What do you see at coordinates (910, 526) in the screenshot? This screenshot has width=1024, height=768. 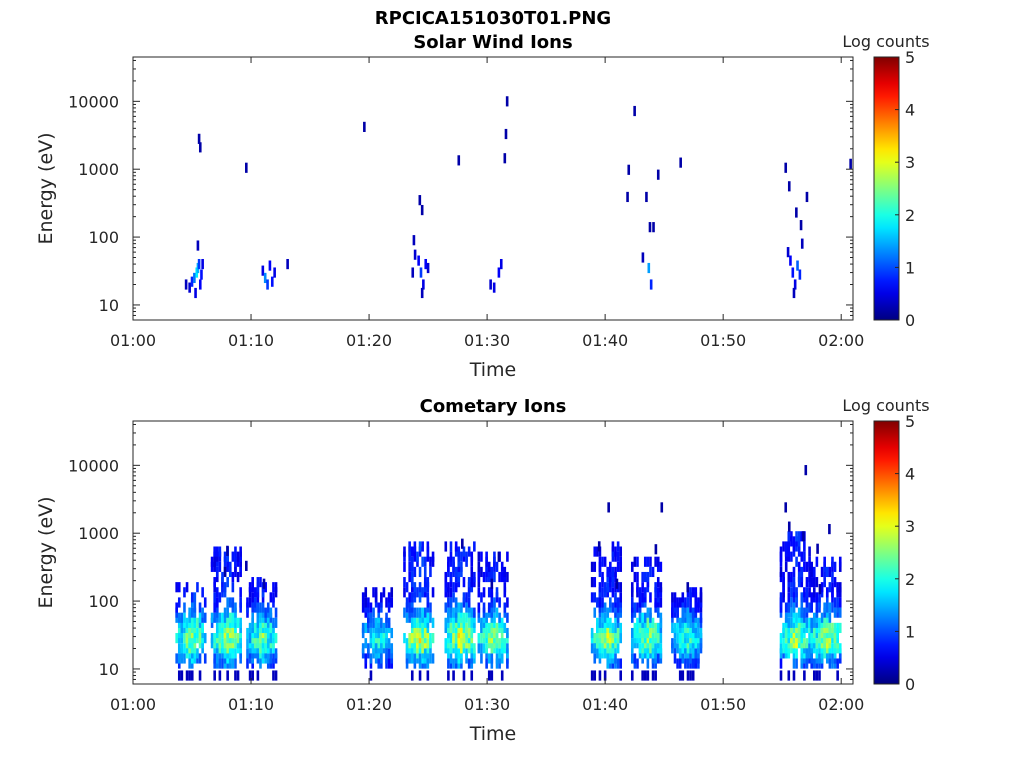 I see `colorbar-tick-label: 3` at bounding box center [910, 526].